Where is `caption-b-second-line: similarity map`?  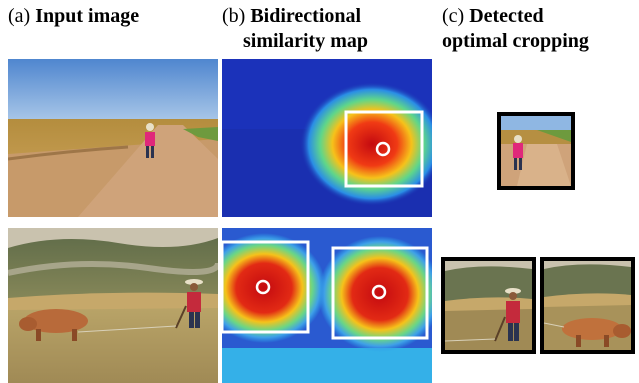 caption-b-second-line: similarity map is located at coordinates (305, 41).